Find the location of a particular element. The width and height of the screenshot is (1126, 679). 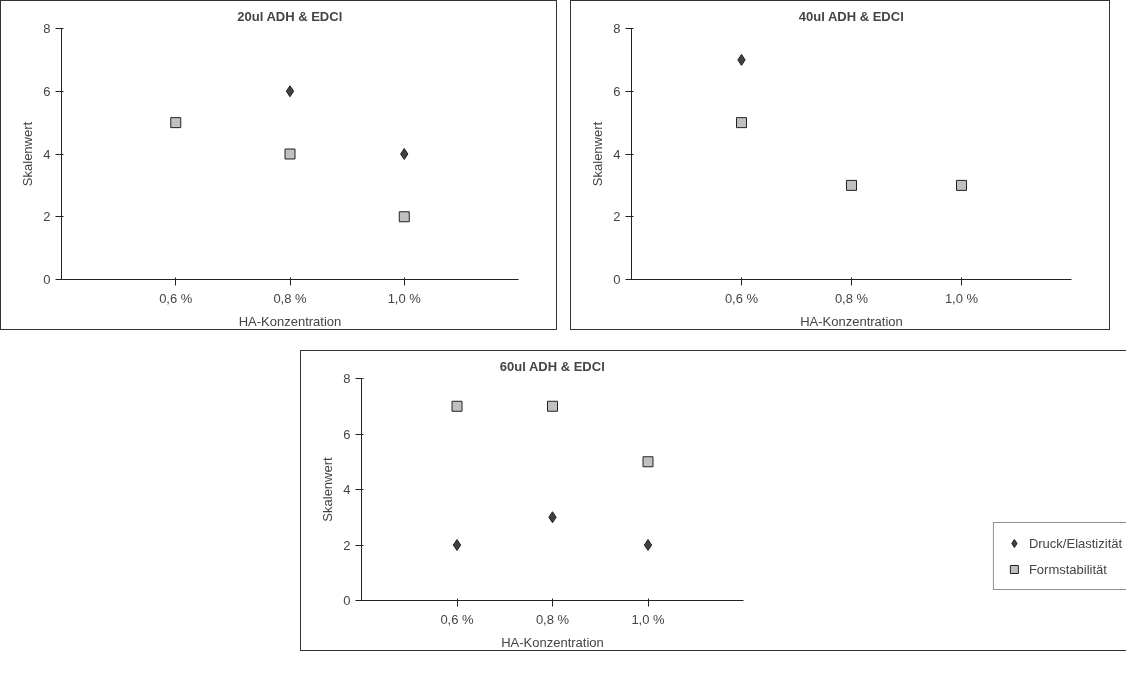

chart-title: 20ul ADH & EDCl is located at coordinates (290, 16).